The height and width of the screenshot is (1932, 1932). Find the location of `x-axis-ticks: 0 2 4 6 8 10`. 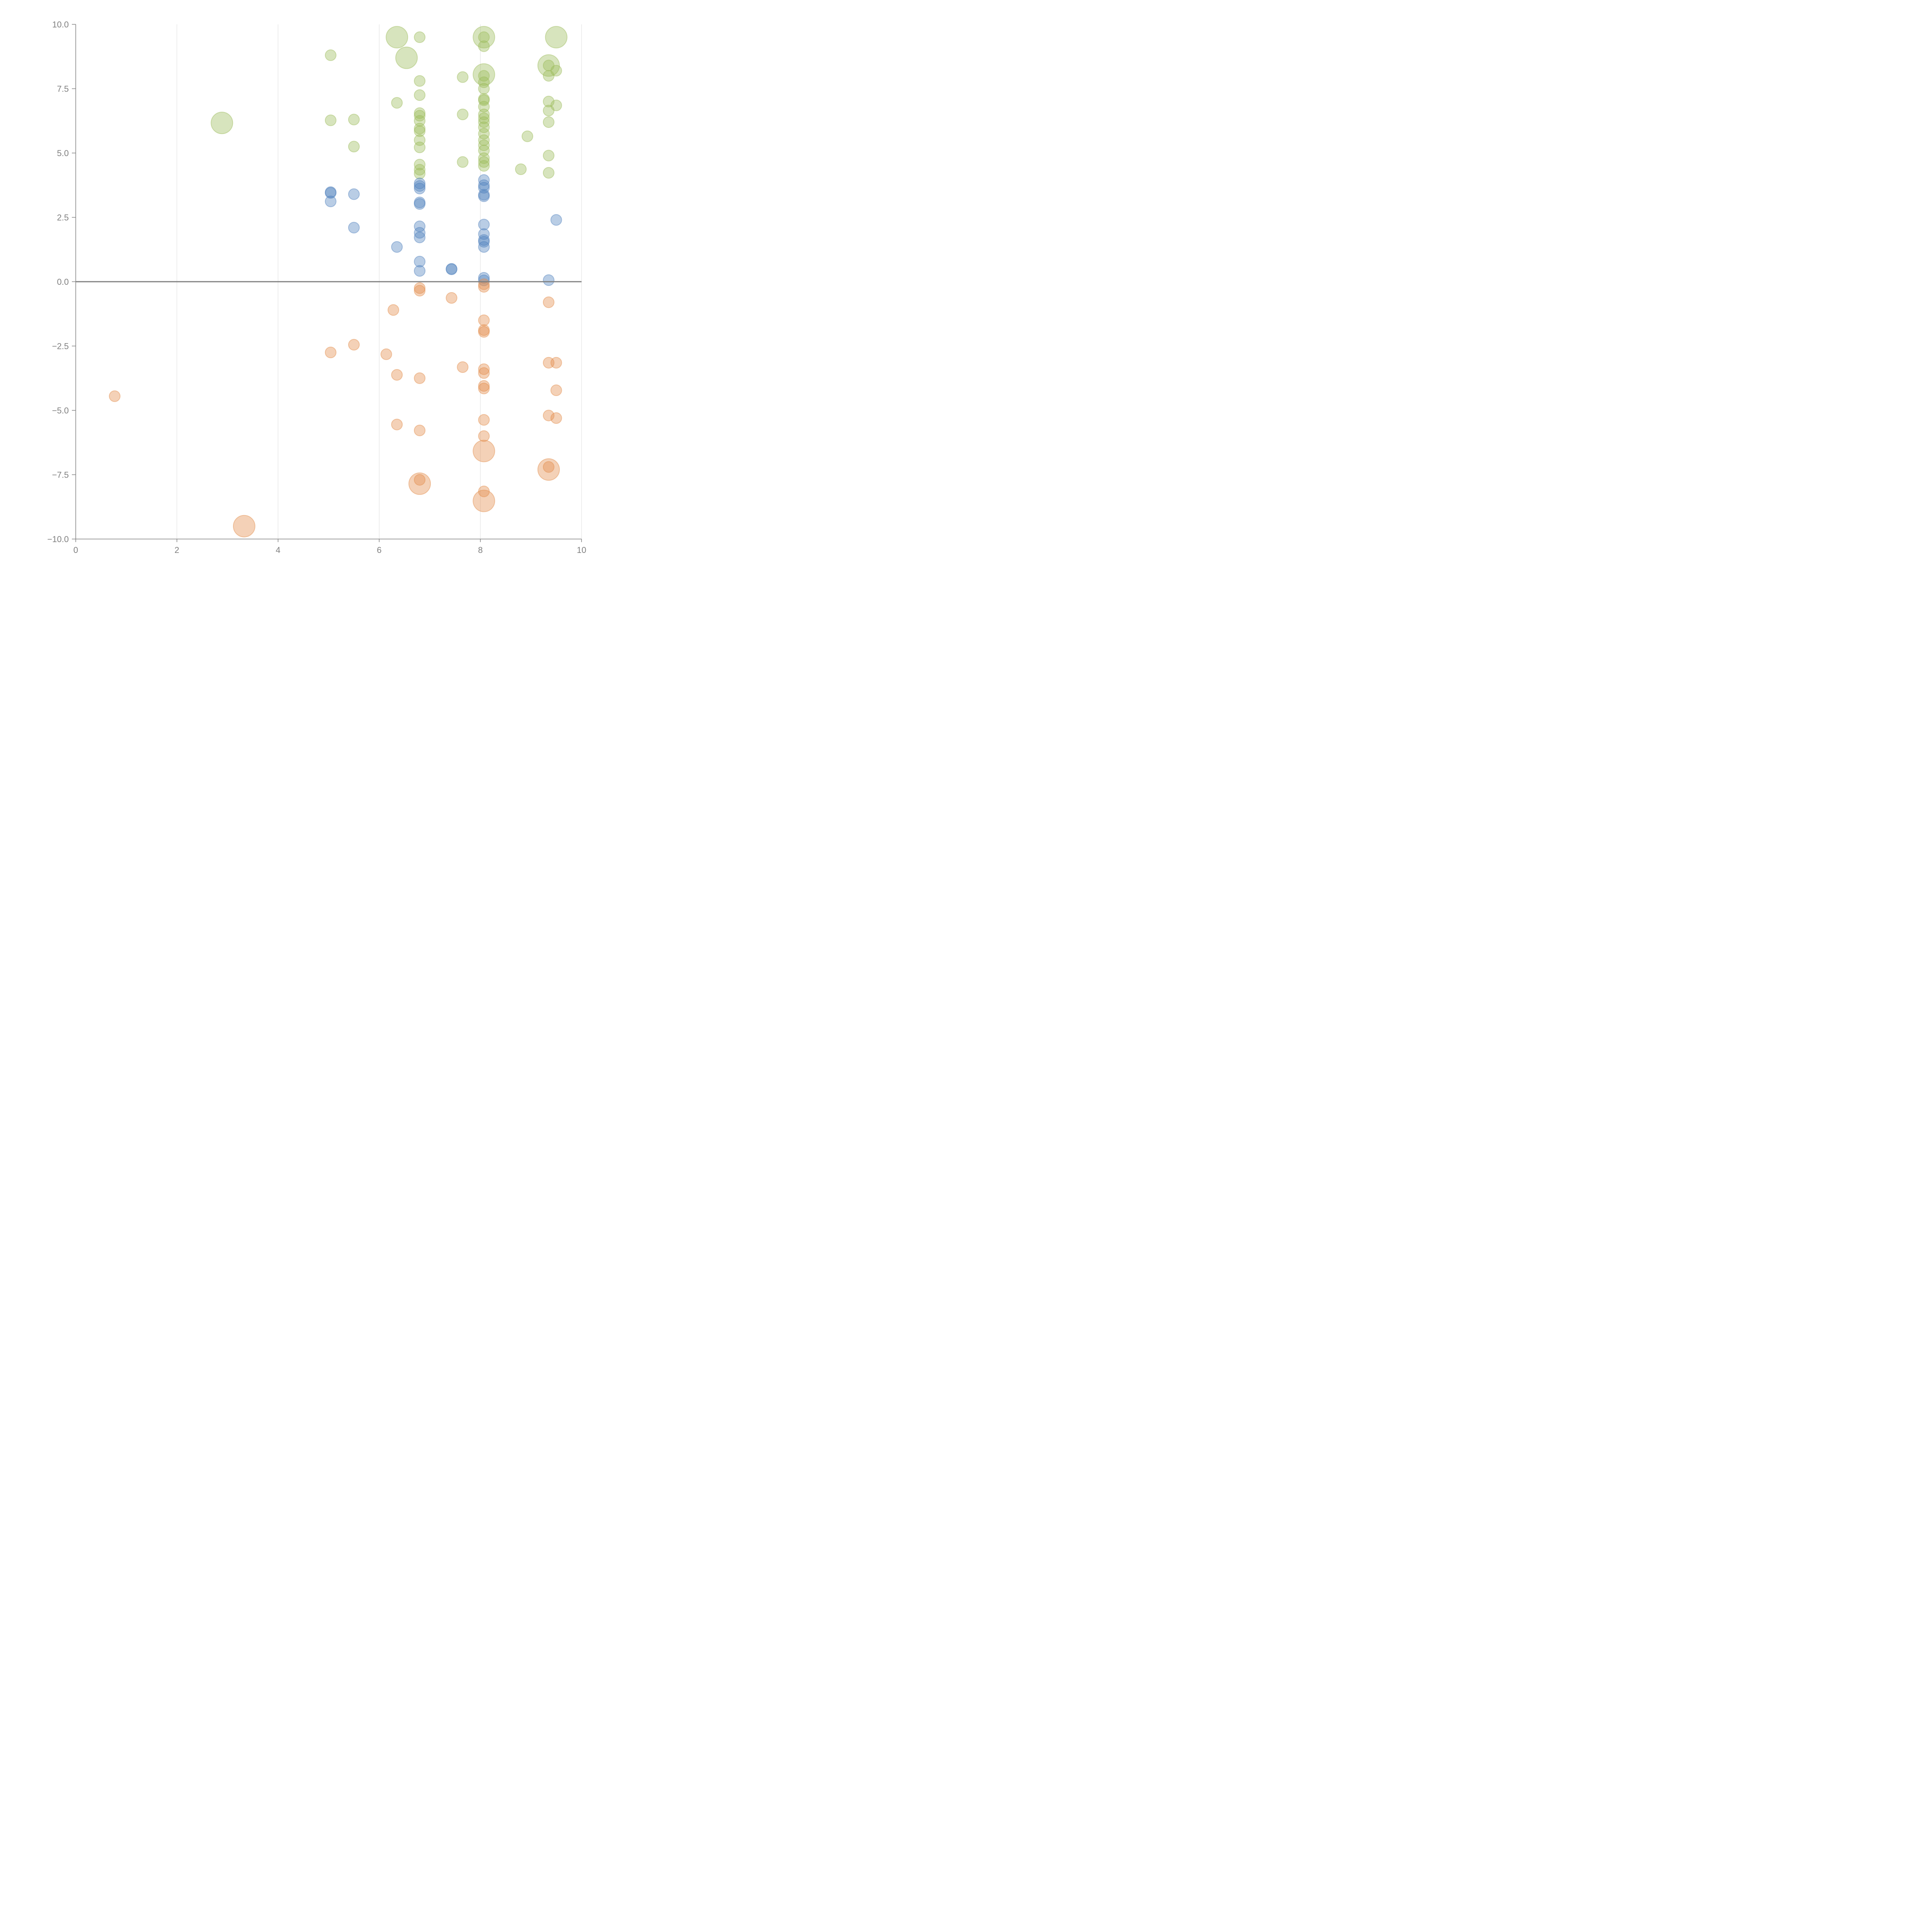

x-axis-ticks: 0 2 4 6 8 10 is located at coordinates (330, 547).